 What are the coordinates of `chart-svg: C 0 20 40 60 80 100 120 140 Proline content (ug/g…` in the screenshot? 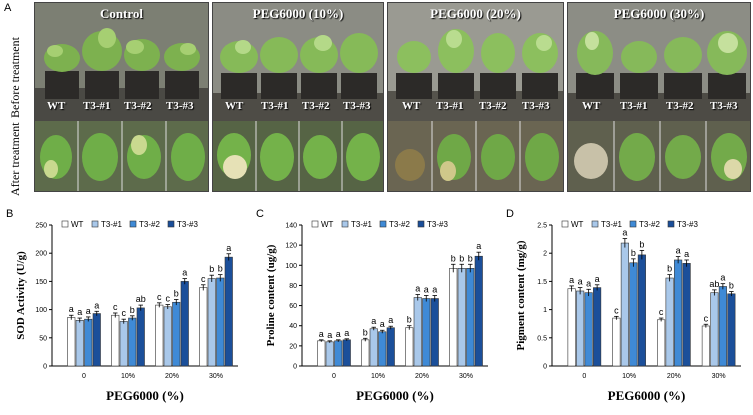 It's located at (372, 305).